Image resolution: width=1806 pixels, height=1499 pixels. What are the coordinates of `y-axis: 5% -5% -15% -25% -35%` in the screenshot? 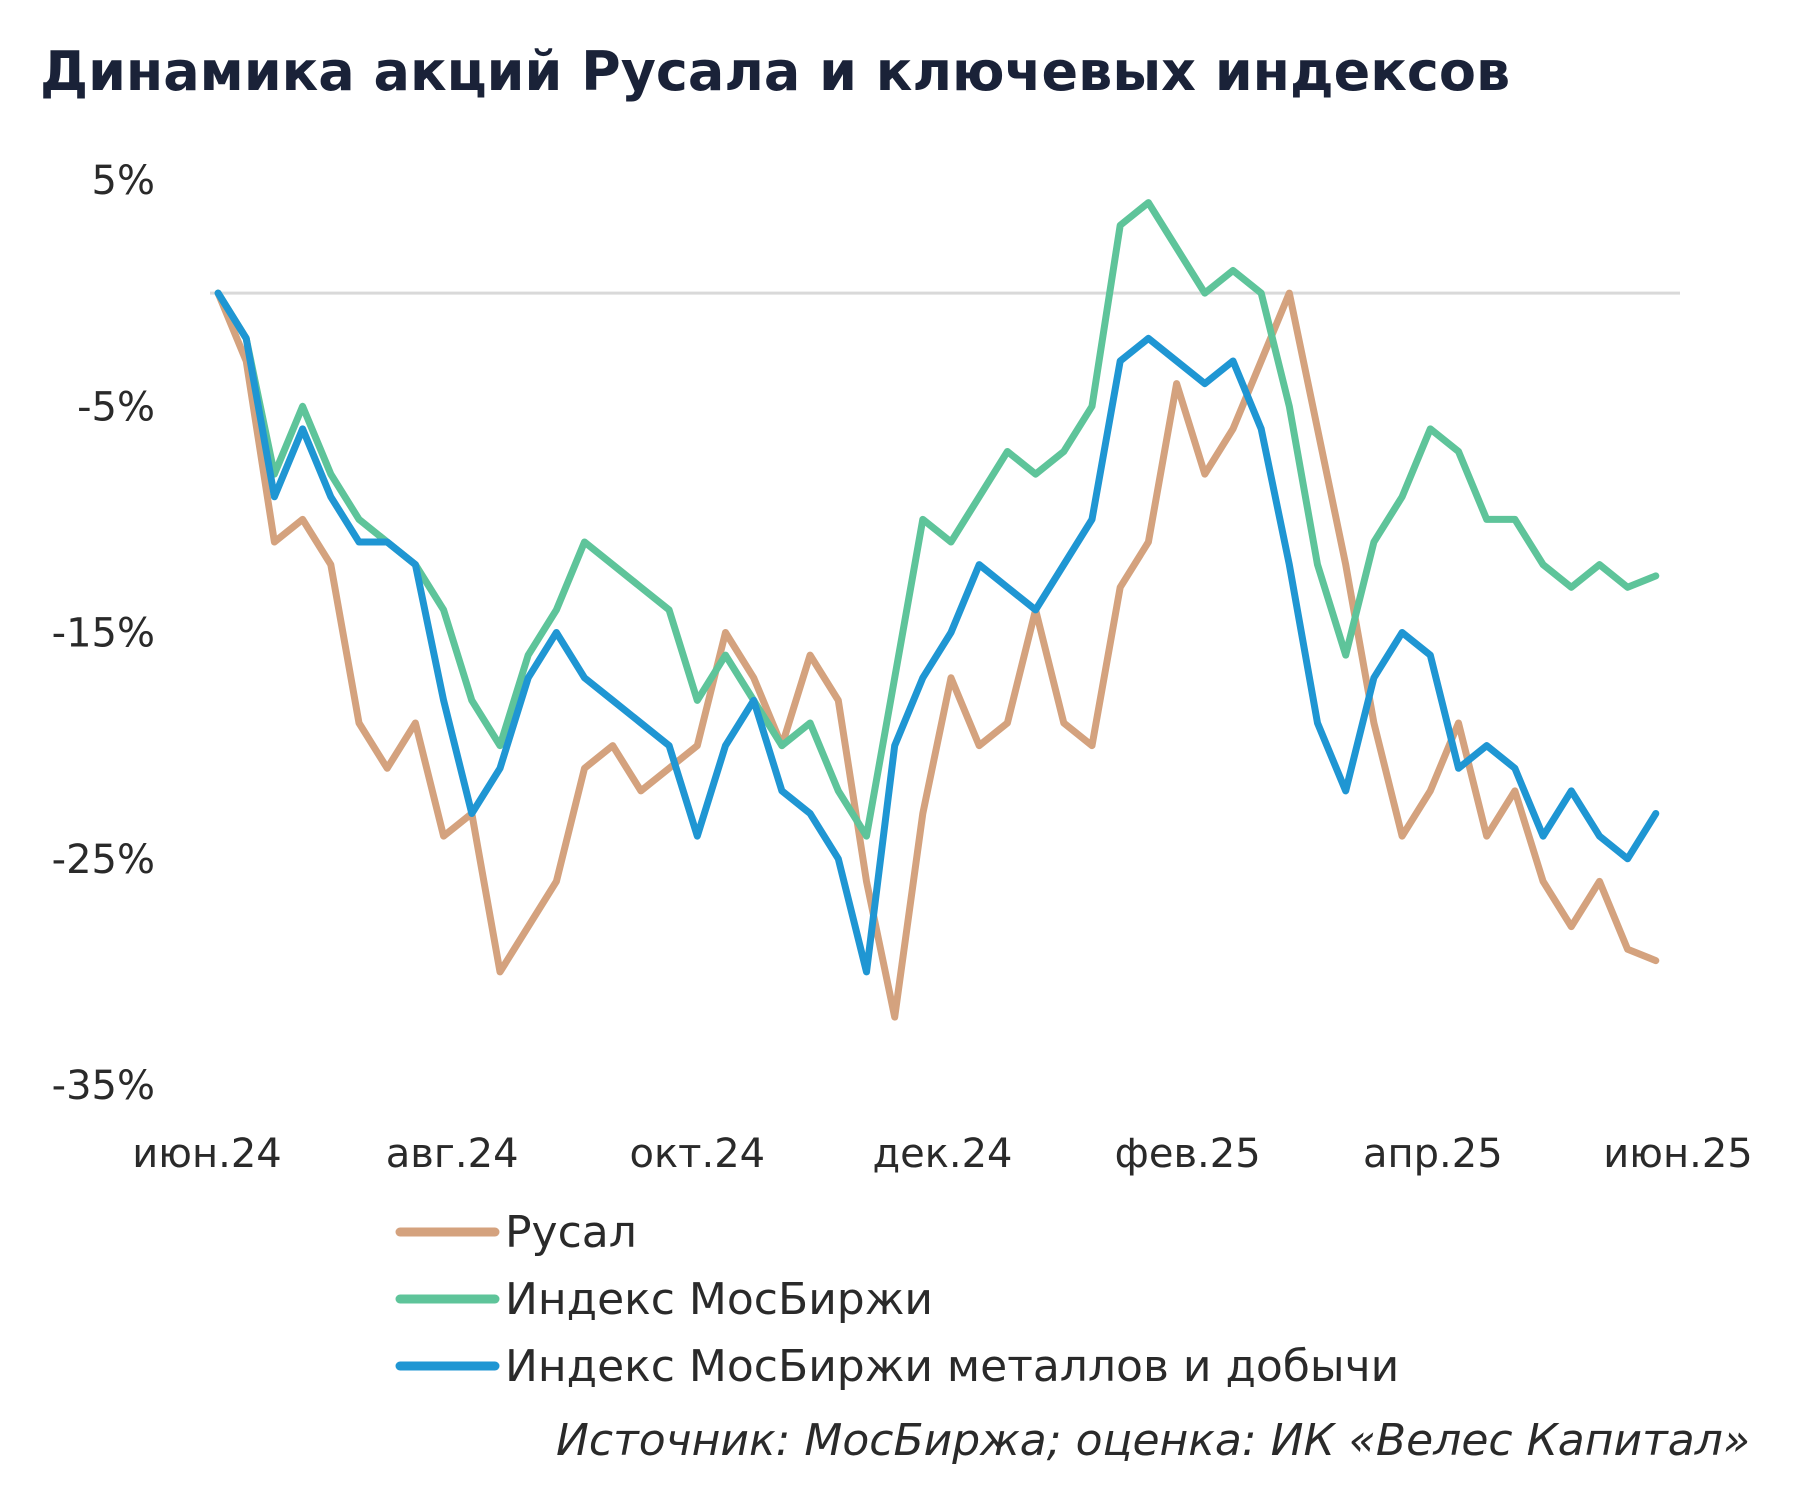 It's located at (103, 633).